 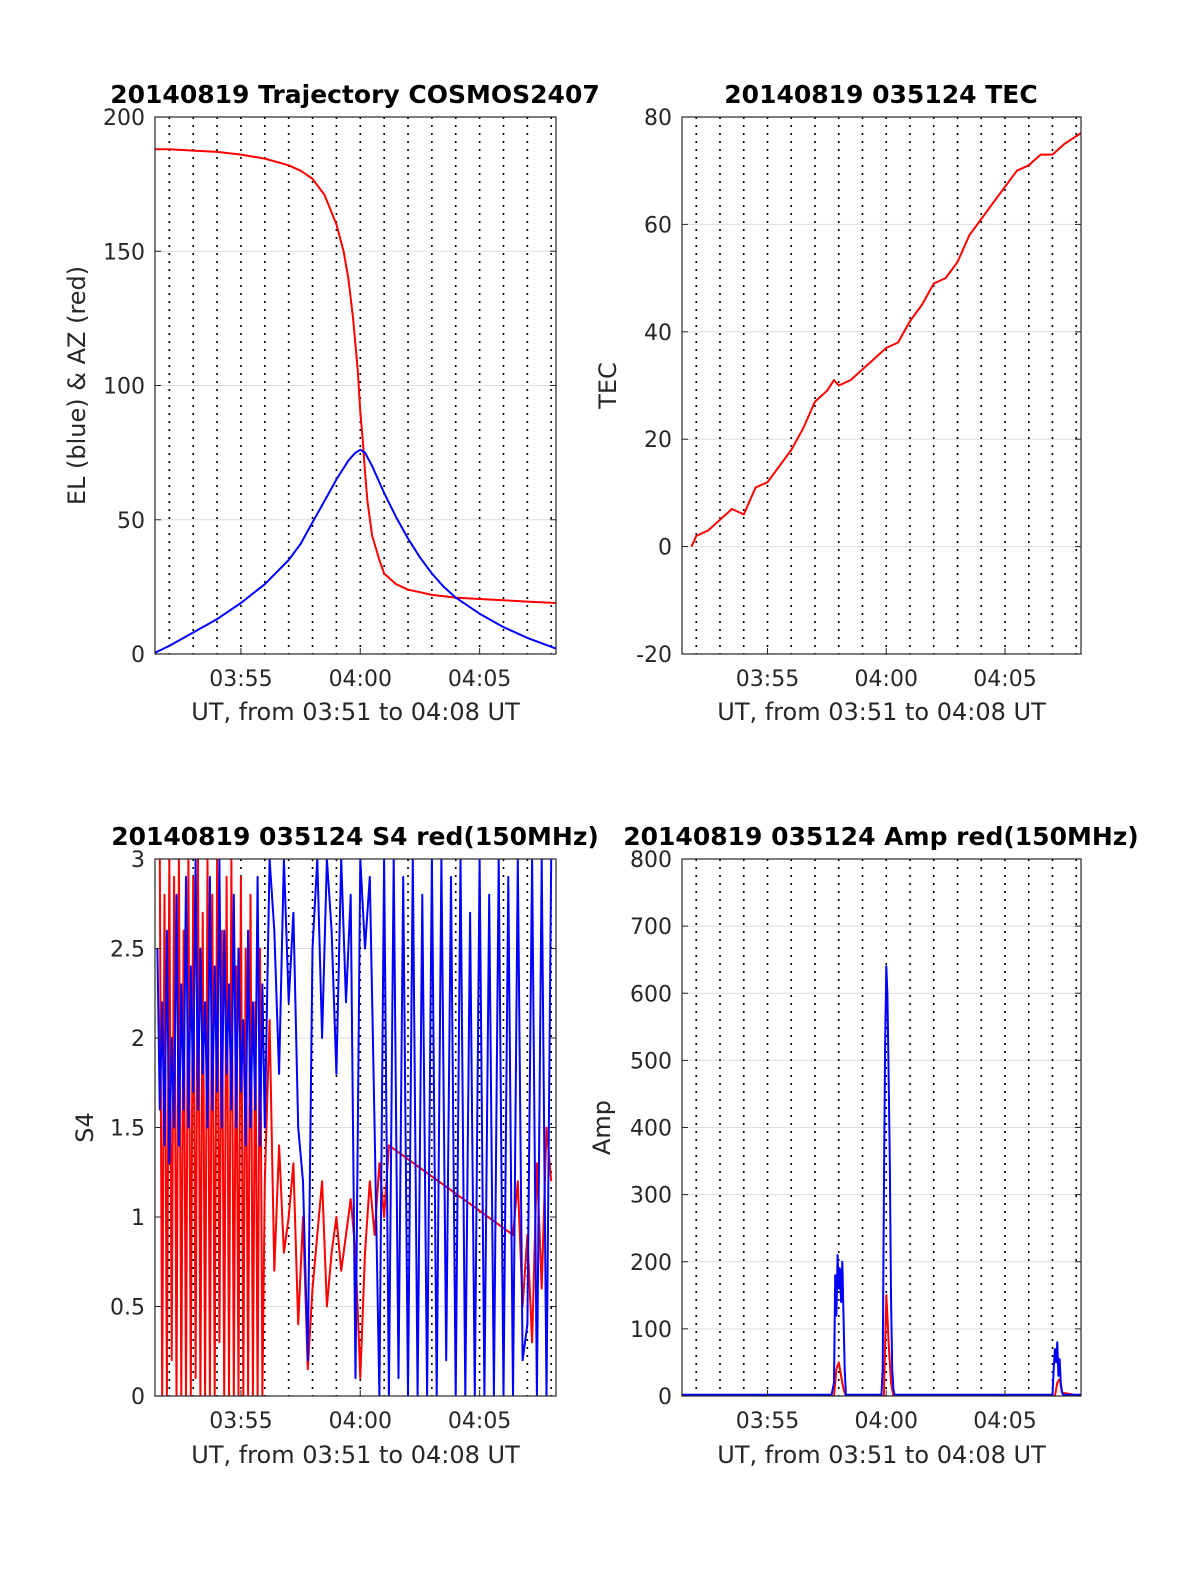 What do you see at coordinates (131, 521) in the screenshot?
I see `y-tick-label: 50` at bounding box center [131, 521].